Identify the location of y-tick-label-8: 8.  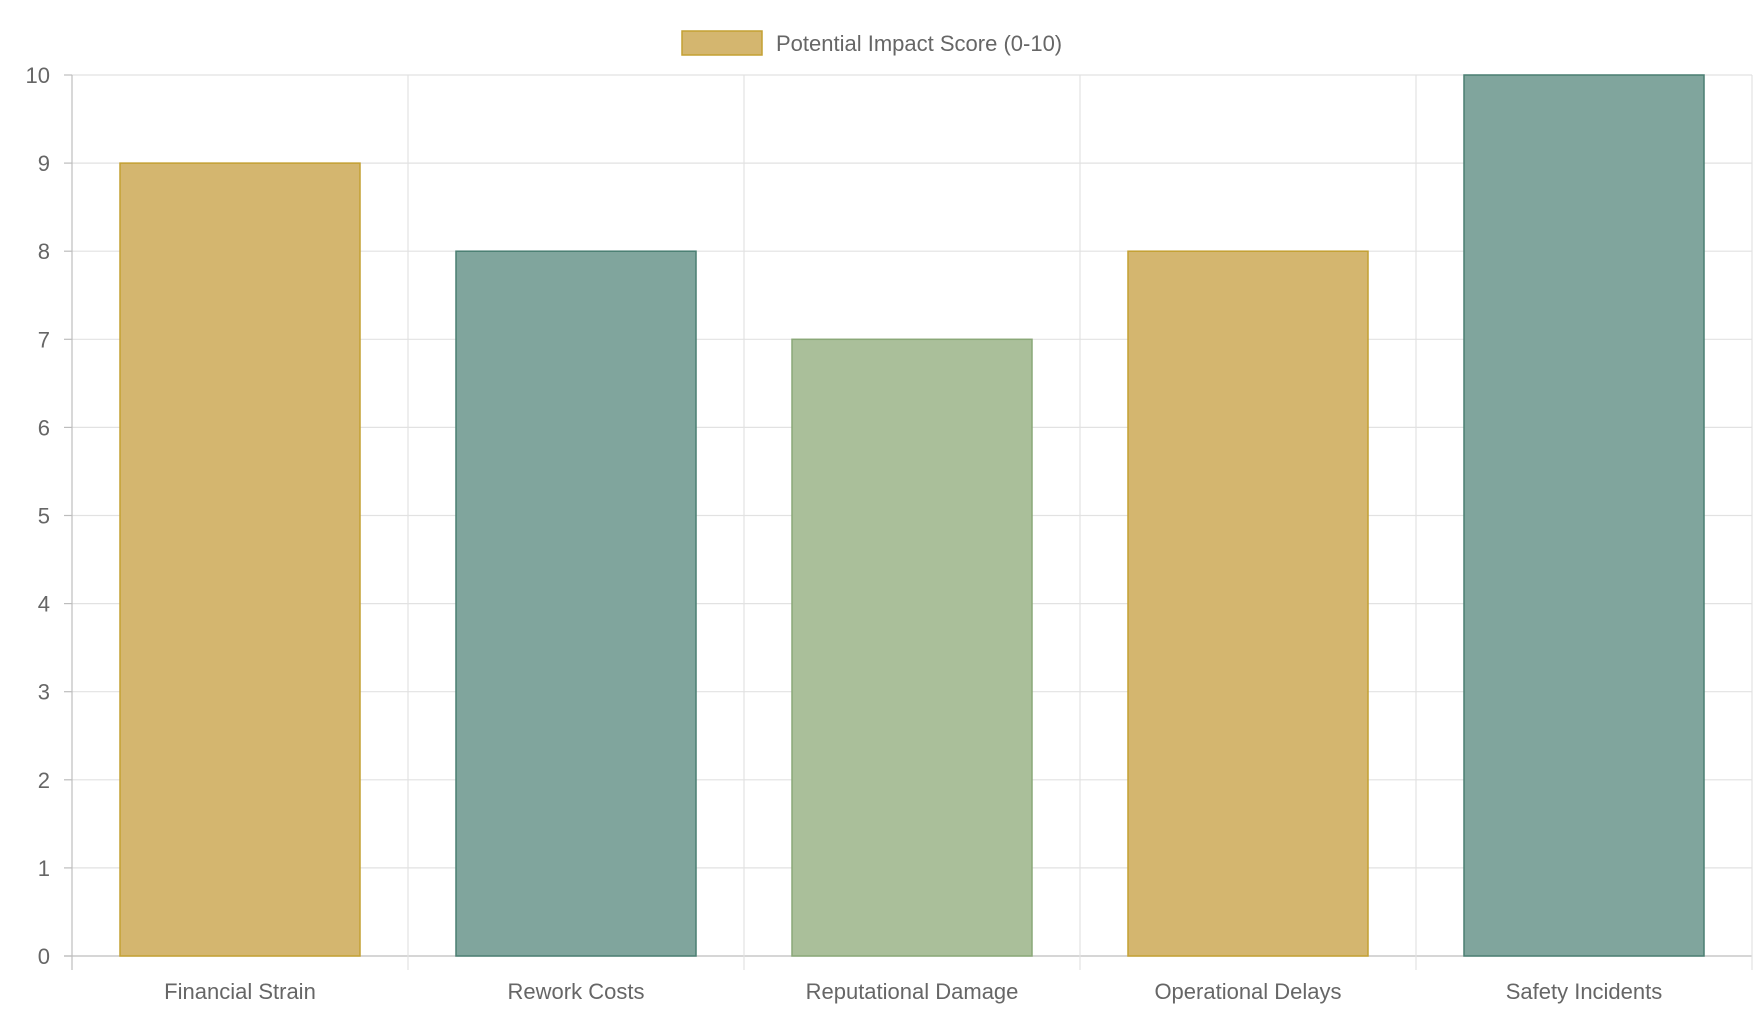
(44, 251).